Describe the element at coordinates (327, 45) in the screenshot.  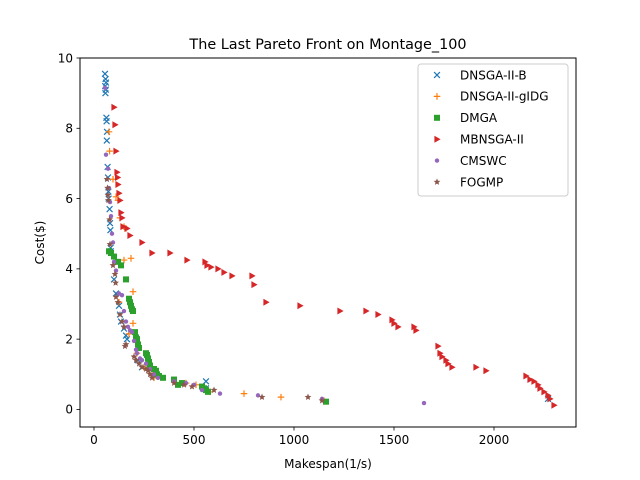
I see `chart-title: The Last Pareto Front on Montage_100` at that location.